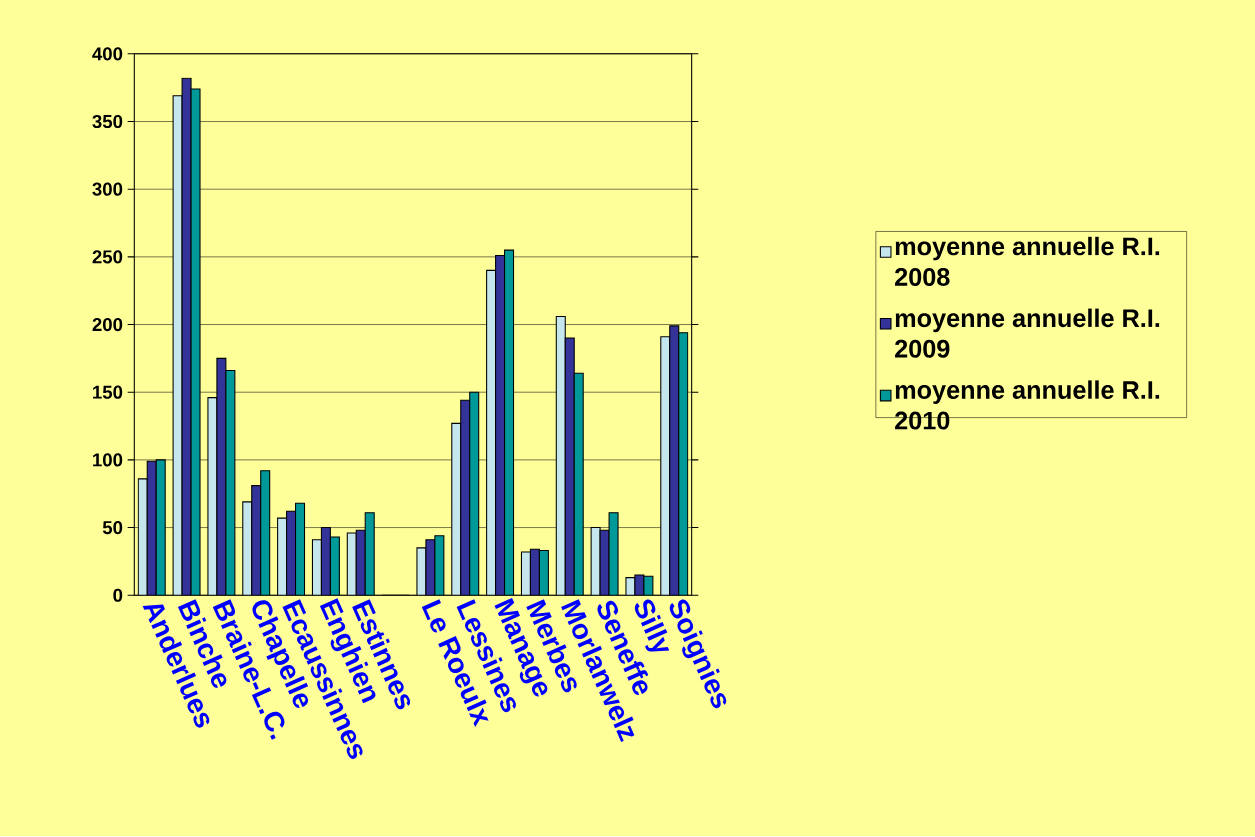  I want to click on y-tick-label: 250, so click(107, 257).